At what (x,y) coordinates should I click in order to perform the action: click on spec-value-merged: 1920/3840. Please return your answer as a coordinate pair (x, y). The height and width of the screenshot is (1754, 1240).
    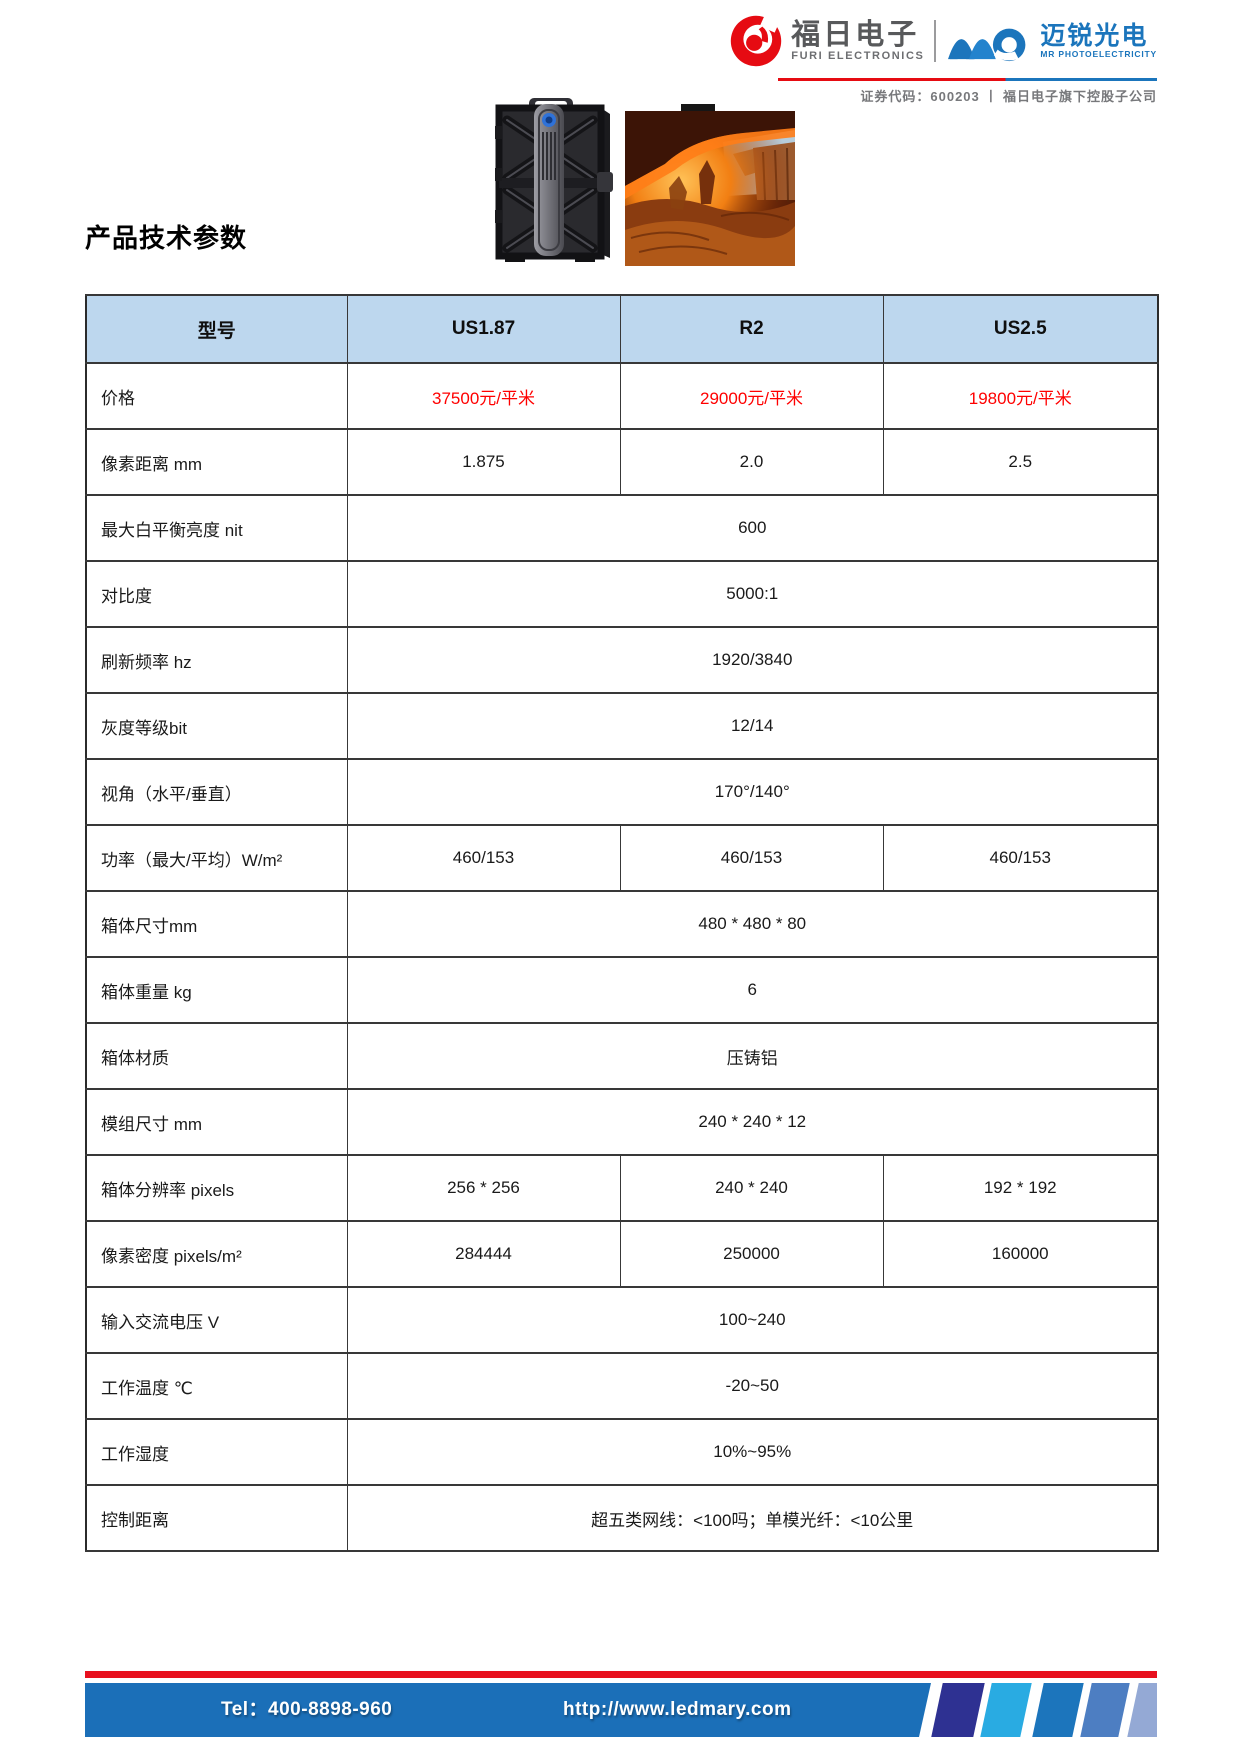
    Looking at the image, I should click on (752, 660).